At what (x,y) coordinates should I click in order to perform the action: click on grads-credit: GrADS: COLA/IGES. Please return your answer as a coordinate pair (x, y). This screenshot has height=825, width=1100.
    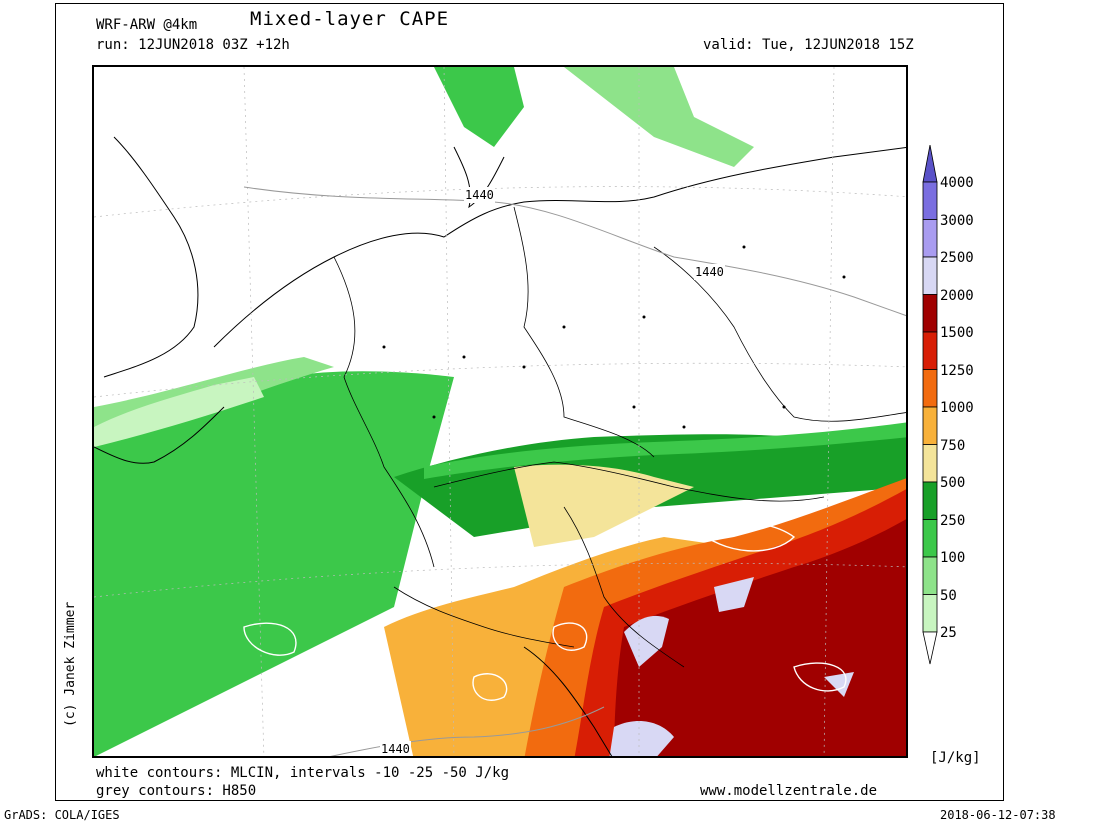
    Looking at the image, I should click on (62, 815).